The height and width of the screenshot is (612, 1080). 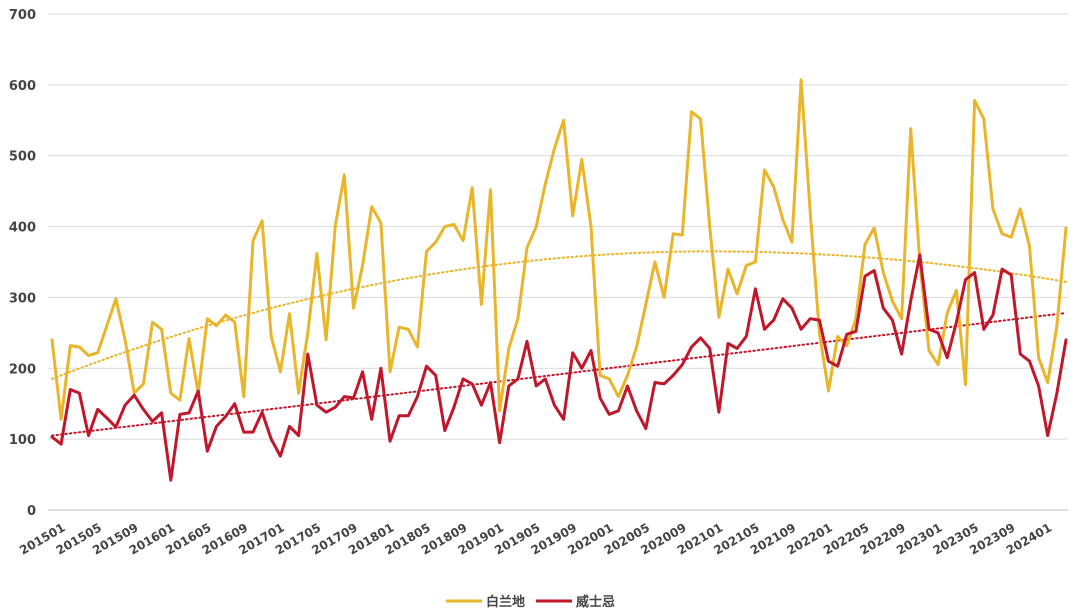 What do you see at coordinates (22, 298) in the screenshot?
I see `y-tick-label: 300` at bounding box center [22, 298].